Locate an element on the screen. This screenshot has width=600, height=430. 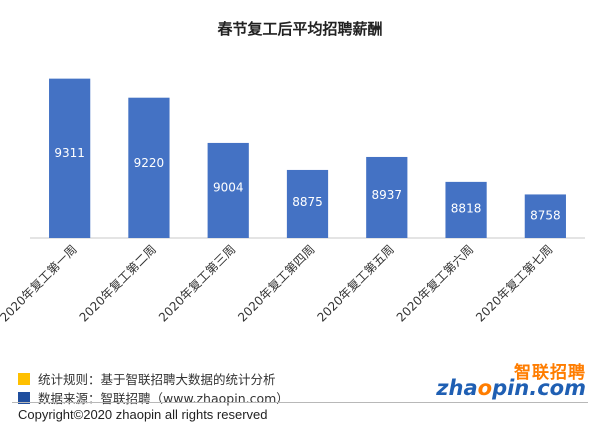
rule-text: 统计规则：基于智联招聘大数据的统计分析 is located at coordinates (157, 379).